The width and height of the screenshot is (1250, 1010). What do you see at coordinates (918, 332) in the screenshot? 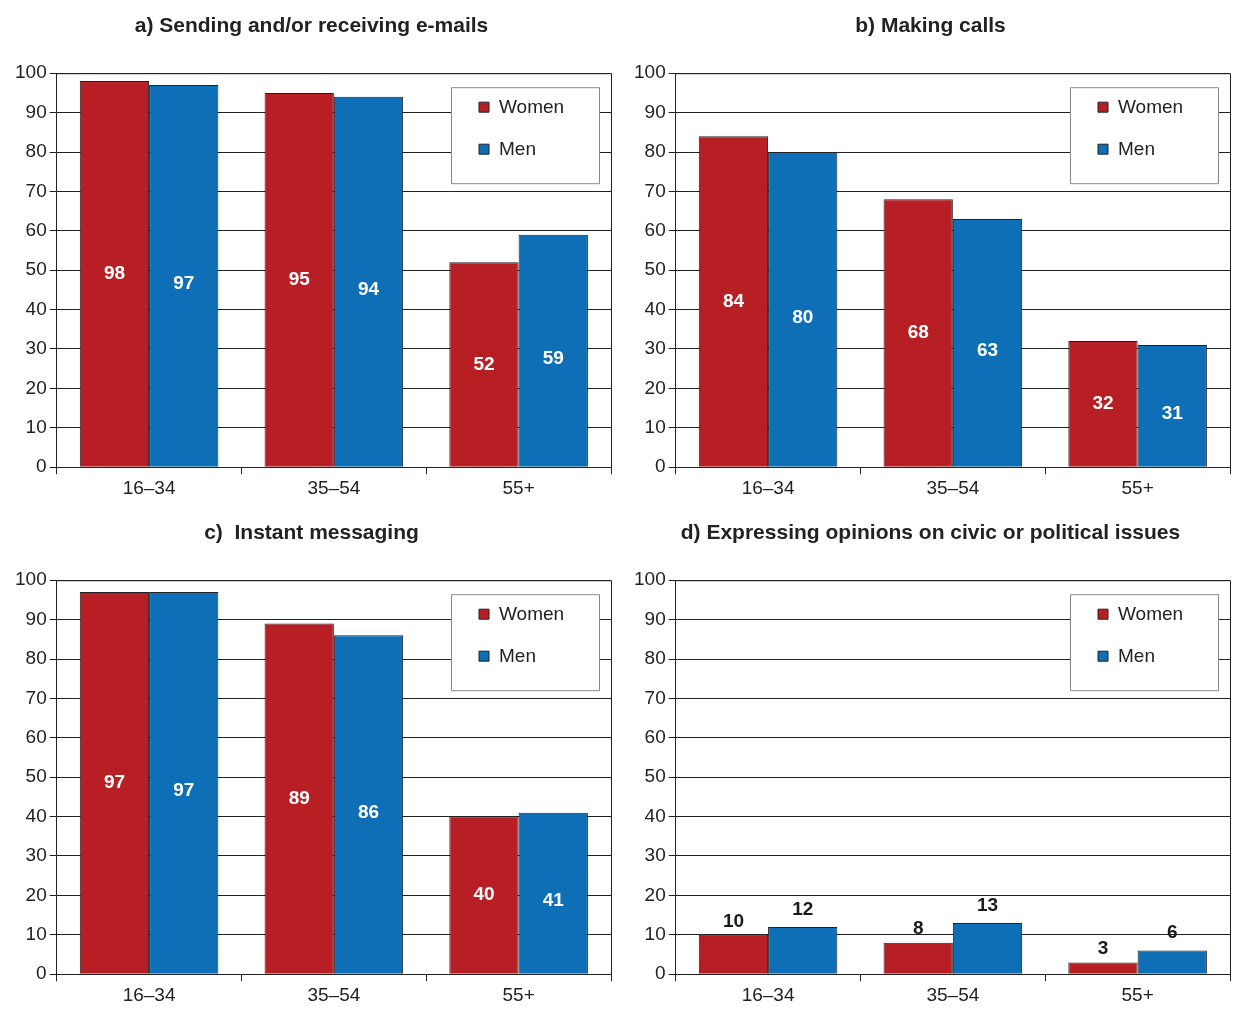
I see `data-label: 68` at bounding box center [918, 332].